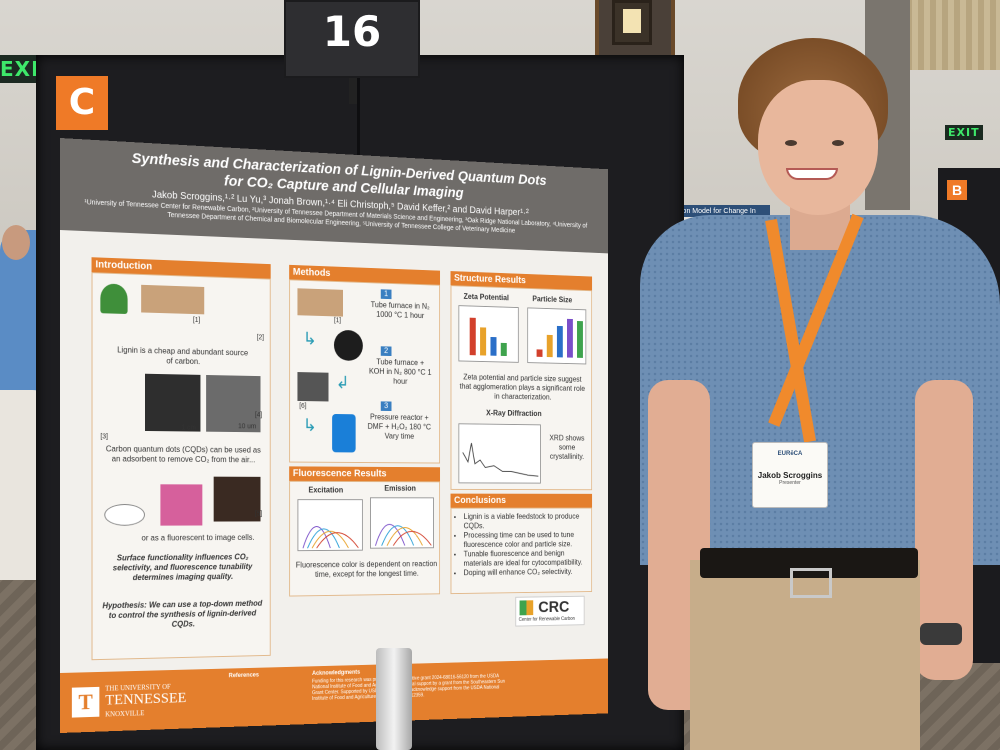 This screenshot has height=750, width=1000. I want to click on tree-icon, so click(114, 299).